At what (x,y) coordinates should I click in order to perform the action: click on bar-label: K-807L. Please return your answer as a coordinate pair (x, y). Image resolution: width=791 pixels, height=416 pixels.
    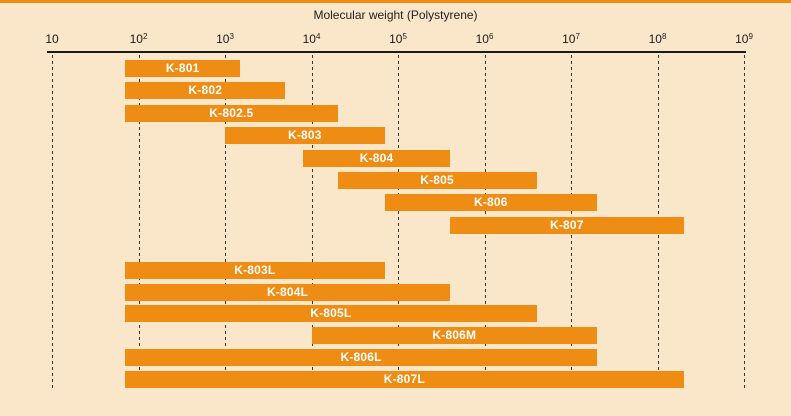
    Looking at the image, I should click on (404, 379).